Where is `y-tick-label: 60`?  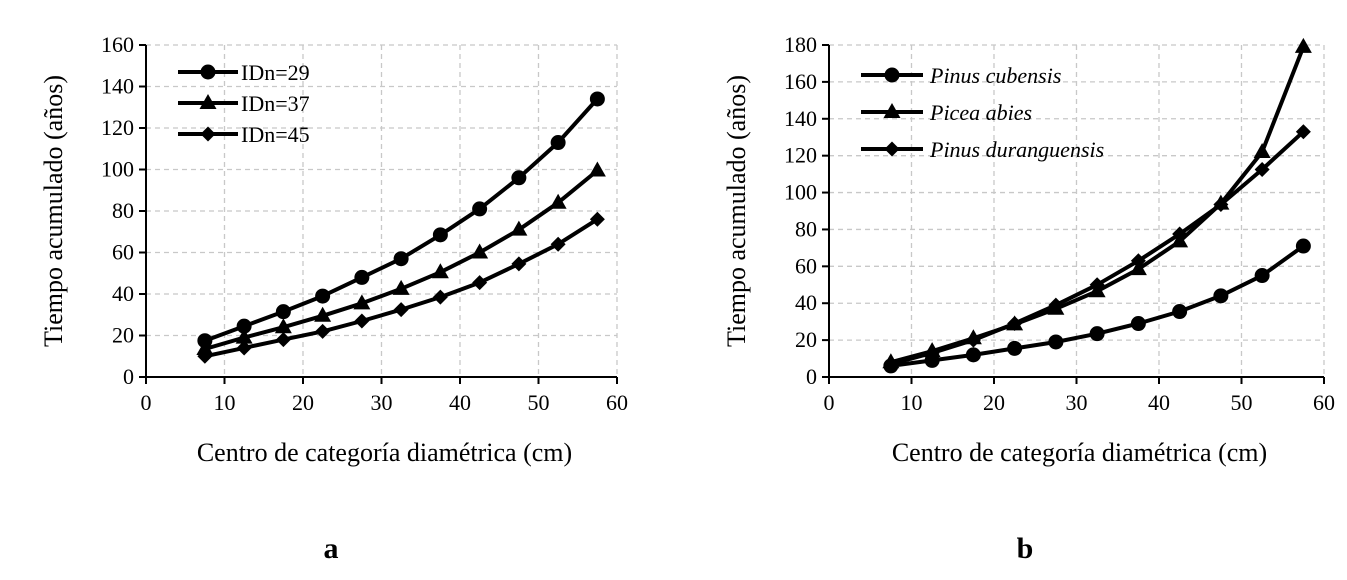 y-tick-label: 60 is located at coordinates (123, 252).